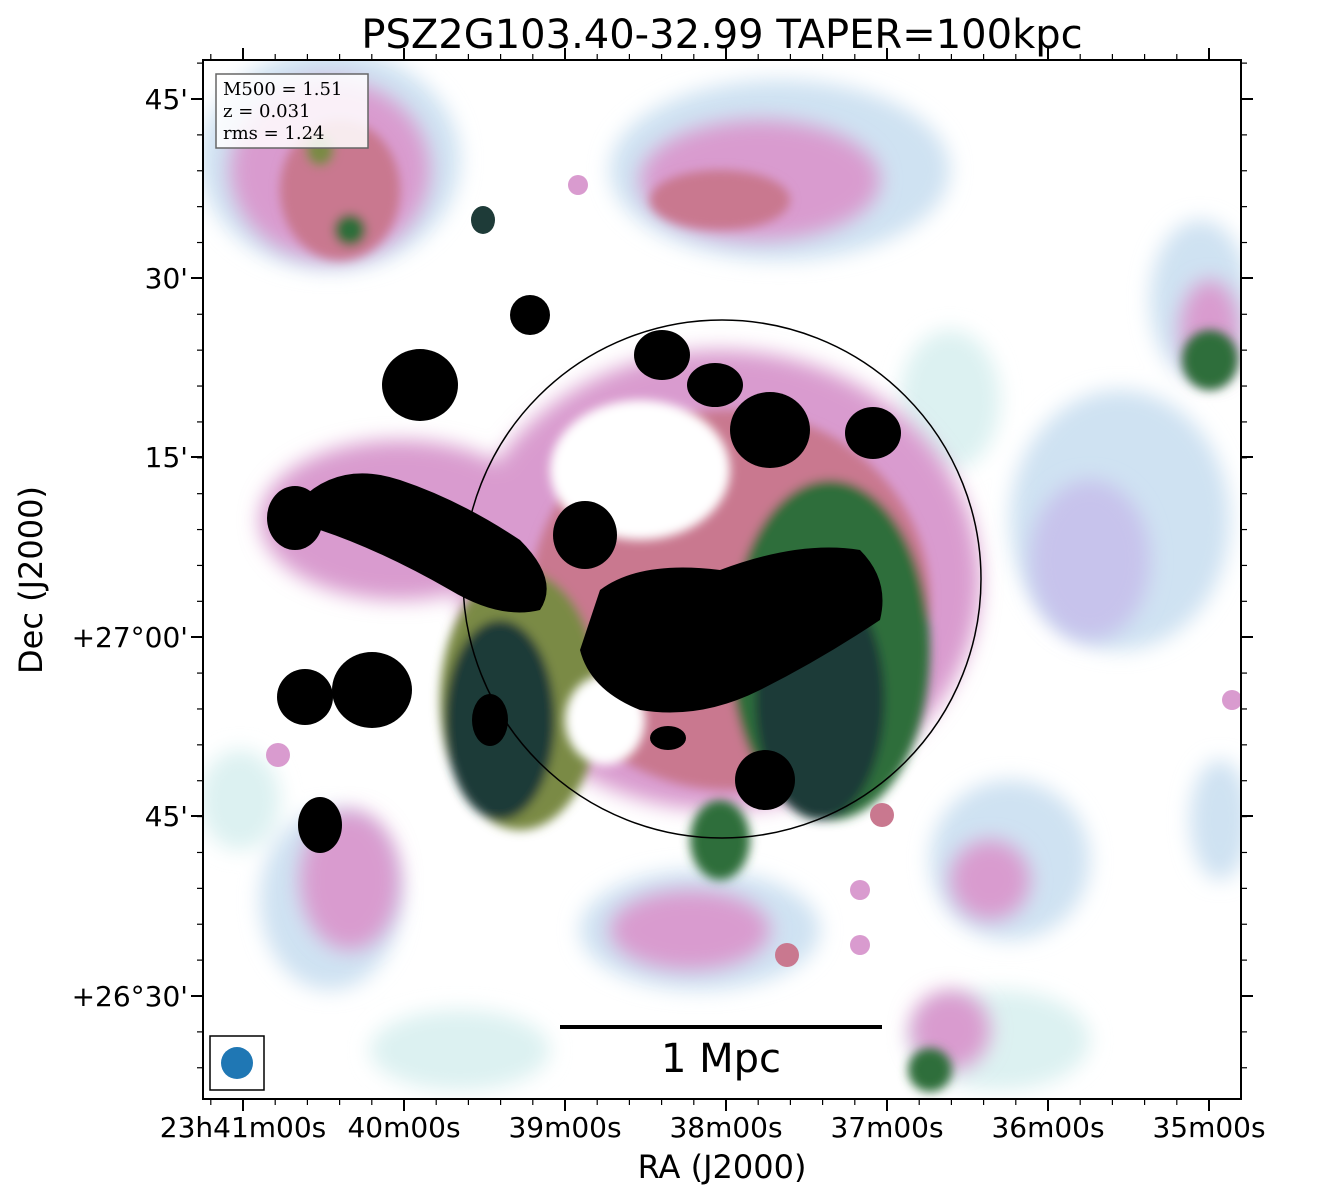  Describe the element at coordinates (1047, 1127) in the screenshot. I see `ra-tick-label: 36m00s` at that location.